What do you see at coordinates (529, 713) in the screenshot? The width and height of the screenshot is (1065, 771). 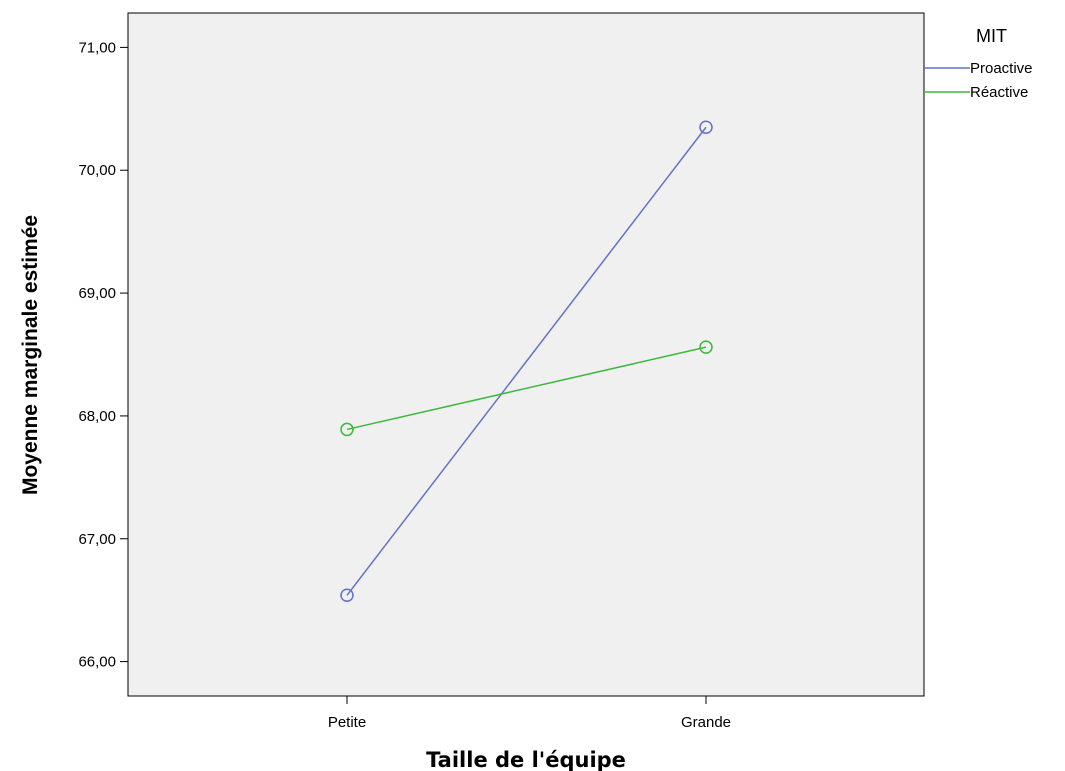 I see `x-axis: Petite Grande` at bounding box center [529, 713].